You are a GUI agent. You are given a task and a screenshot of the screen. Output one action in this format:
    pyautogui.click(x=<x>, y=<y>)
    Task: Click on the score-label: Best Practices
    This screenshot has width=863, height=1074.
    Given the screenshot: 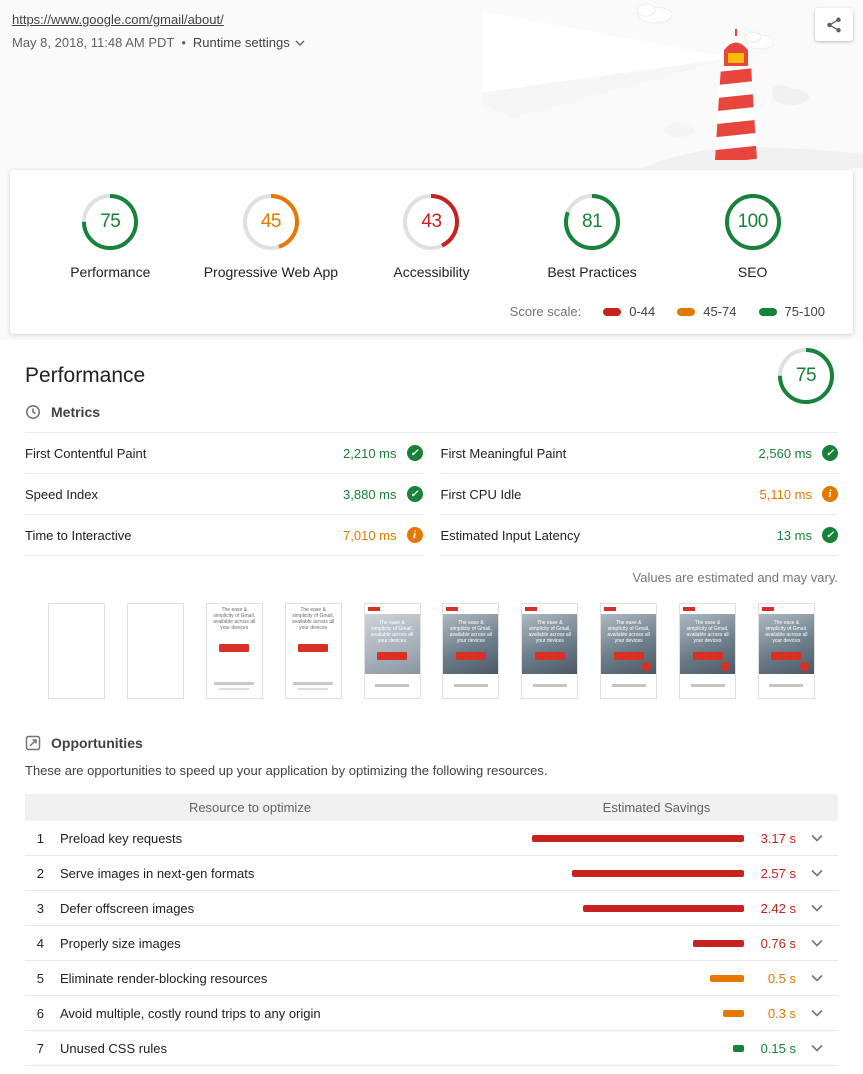 What is the action you would take?
    pyautogui.click(x=592, y=272)
    